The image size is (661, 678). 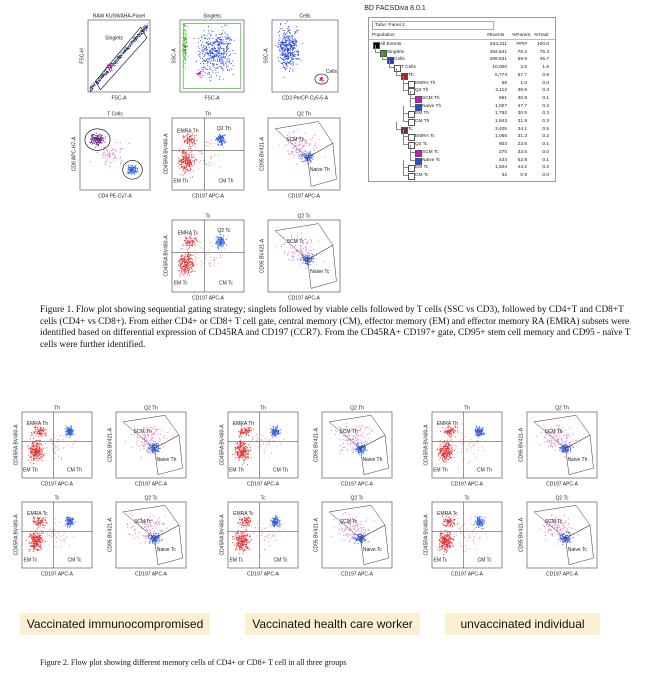 What do you see at coordinates (115, 154) in the screenshot?
I see `plot-frame` at bounding box center [115, 154].